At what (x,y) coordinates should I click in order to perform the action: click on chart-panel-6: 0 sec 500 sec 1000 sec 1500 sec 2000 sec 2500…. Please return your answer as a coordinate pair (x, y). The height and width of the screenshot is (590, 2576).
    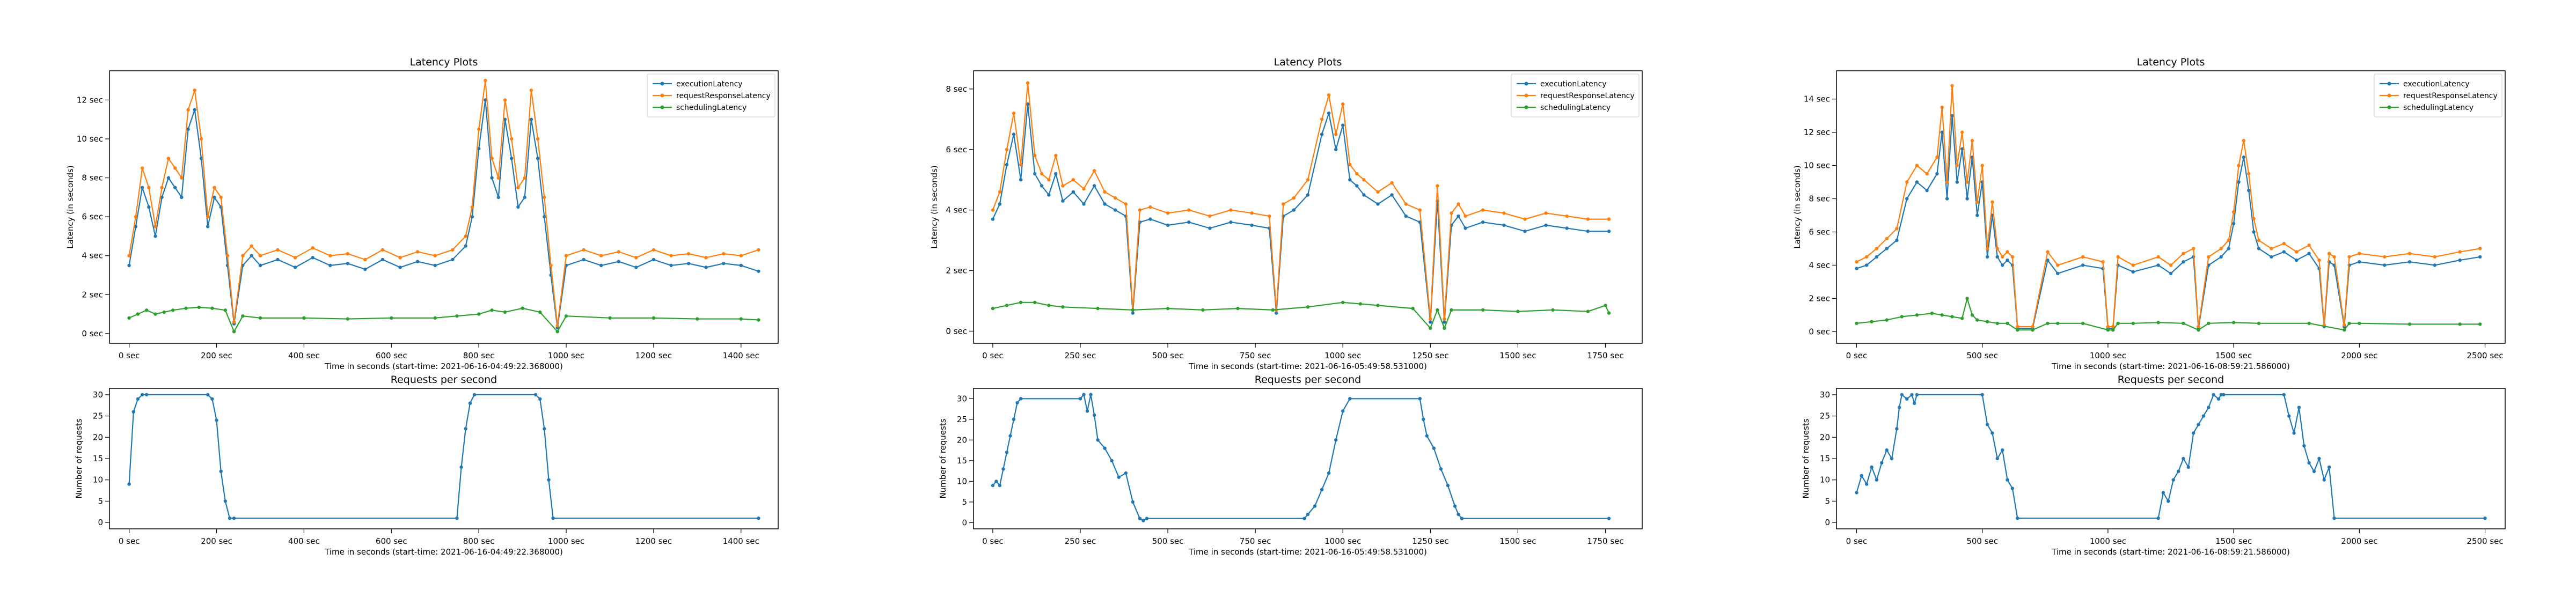
    Looking at the image, I should click on (2153, 465).